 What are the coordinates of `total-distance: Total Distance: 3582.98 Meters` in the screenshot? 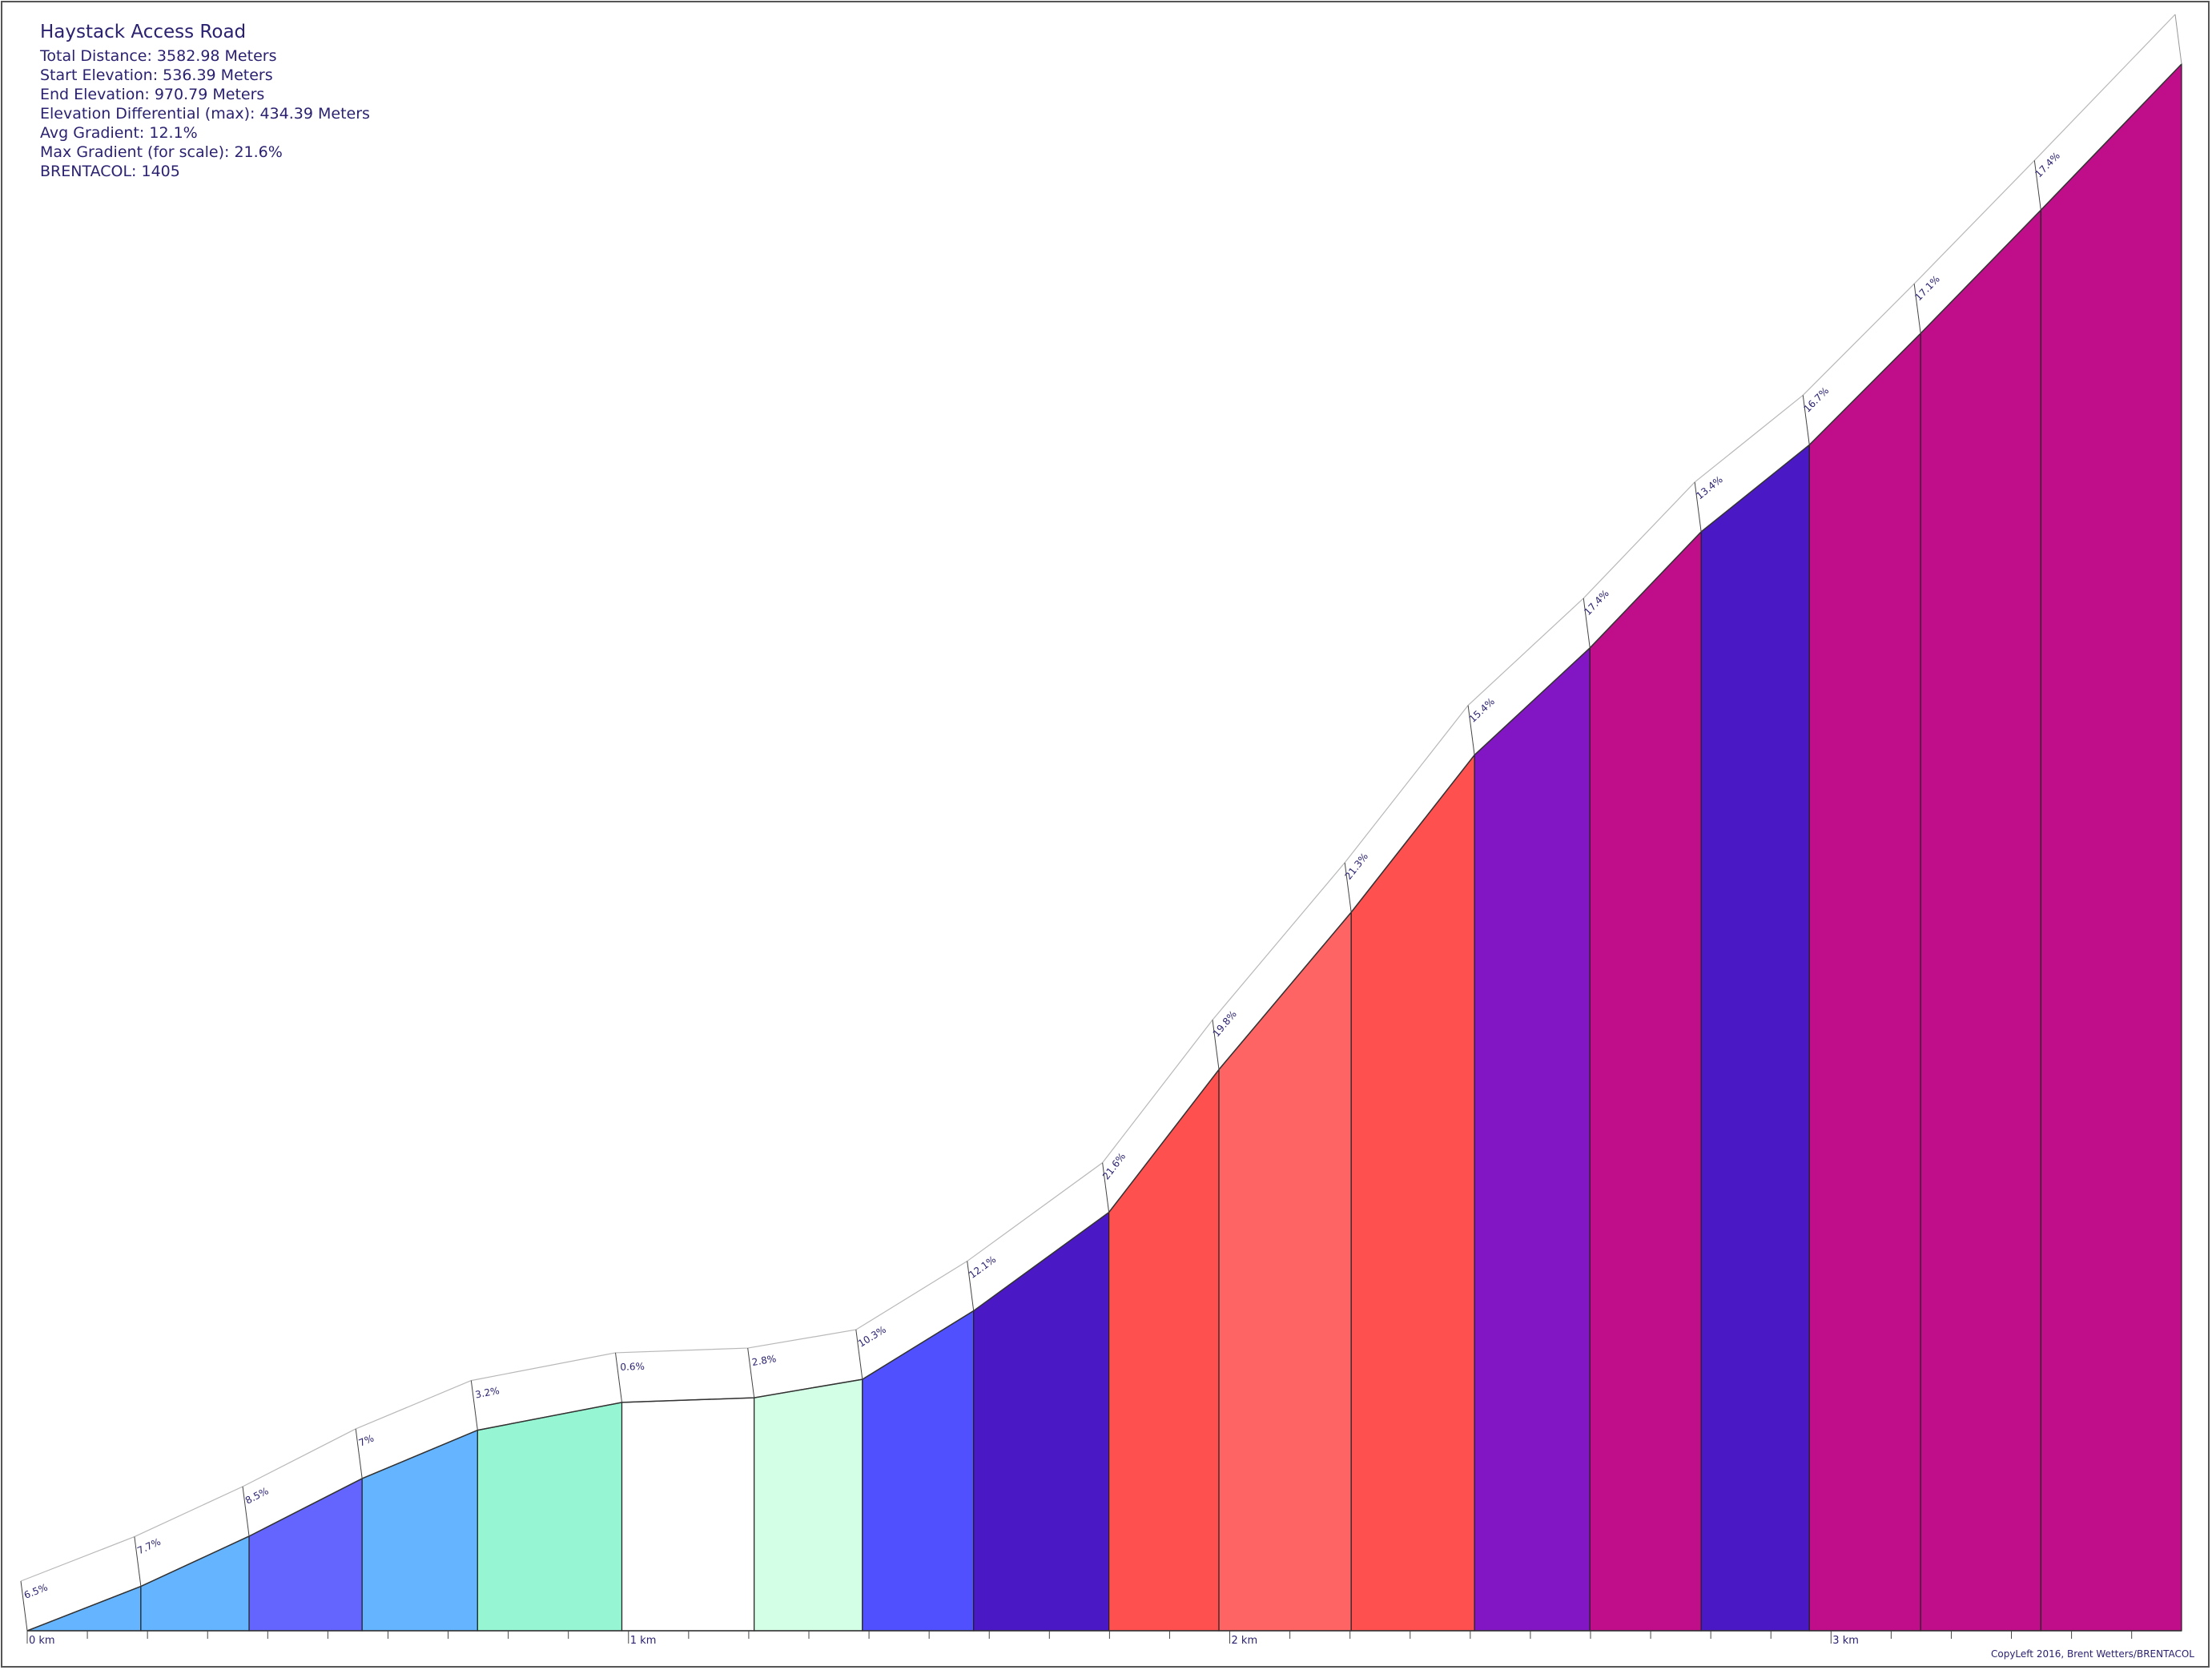 It's located at (158, 56).